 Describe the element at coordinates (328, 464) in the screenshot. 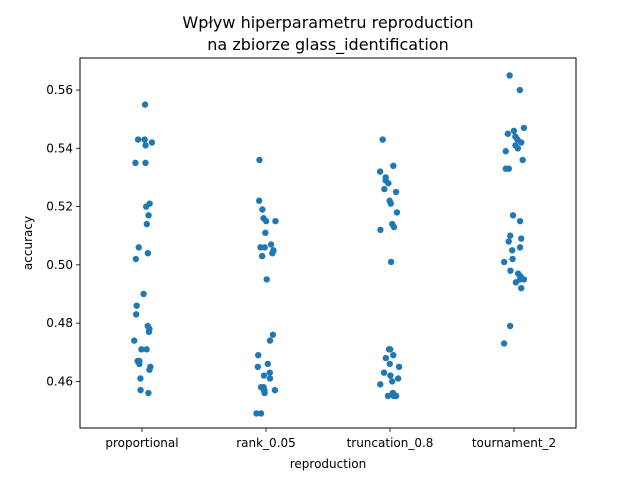

I see `x-axis-label: reproduction` at that location.